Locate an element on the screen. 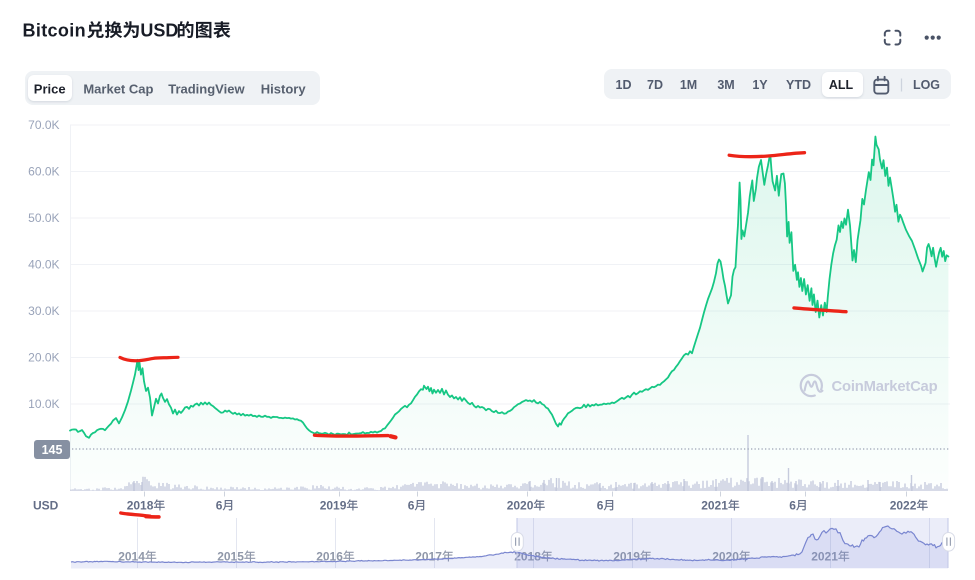  svg-text: 2015 is located at coordinates (230, 557).